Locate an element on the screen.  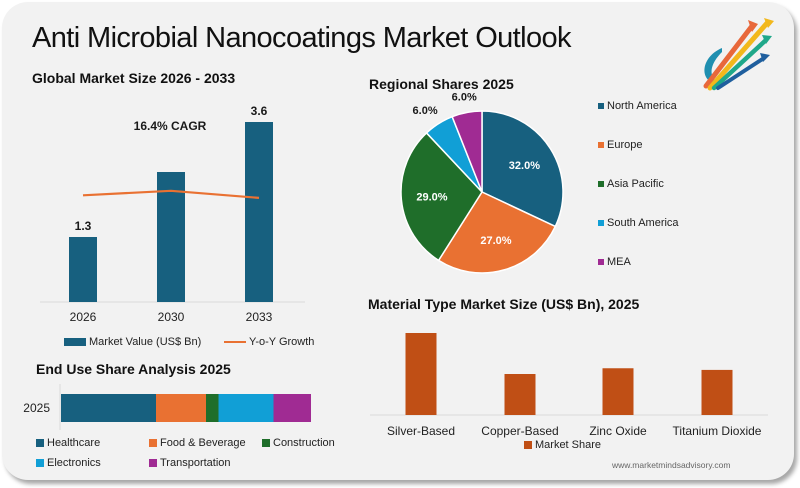
legend-item-transportation: Transportation is located at coordinates (190, 463).